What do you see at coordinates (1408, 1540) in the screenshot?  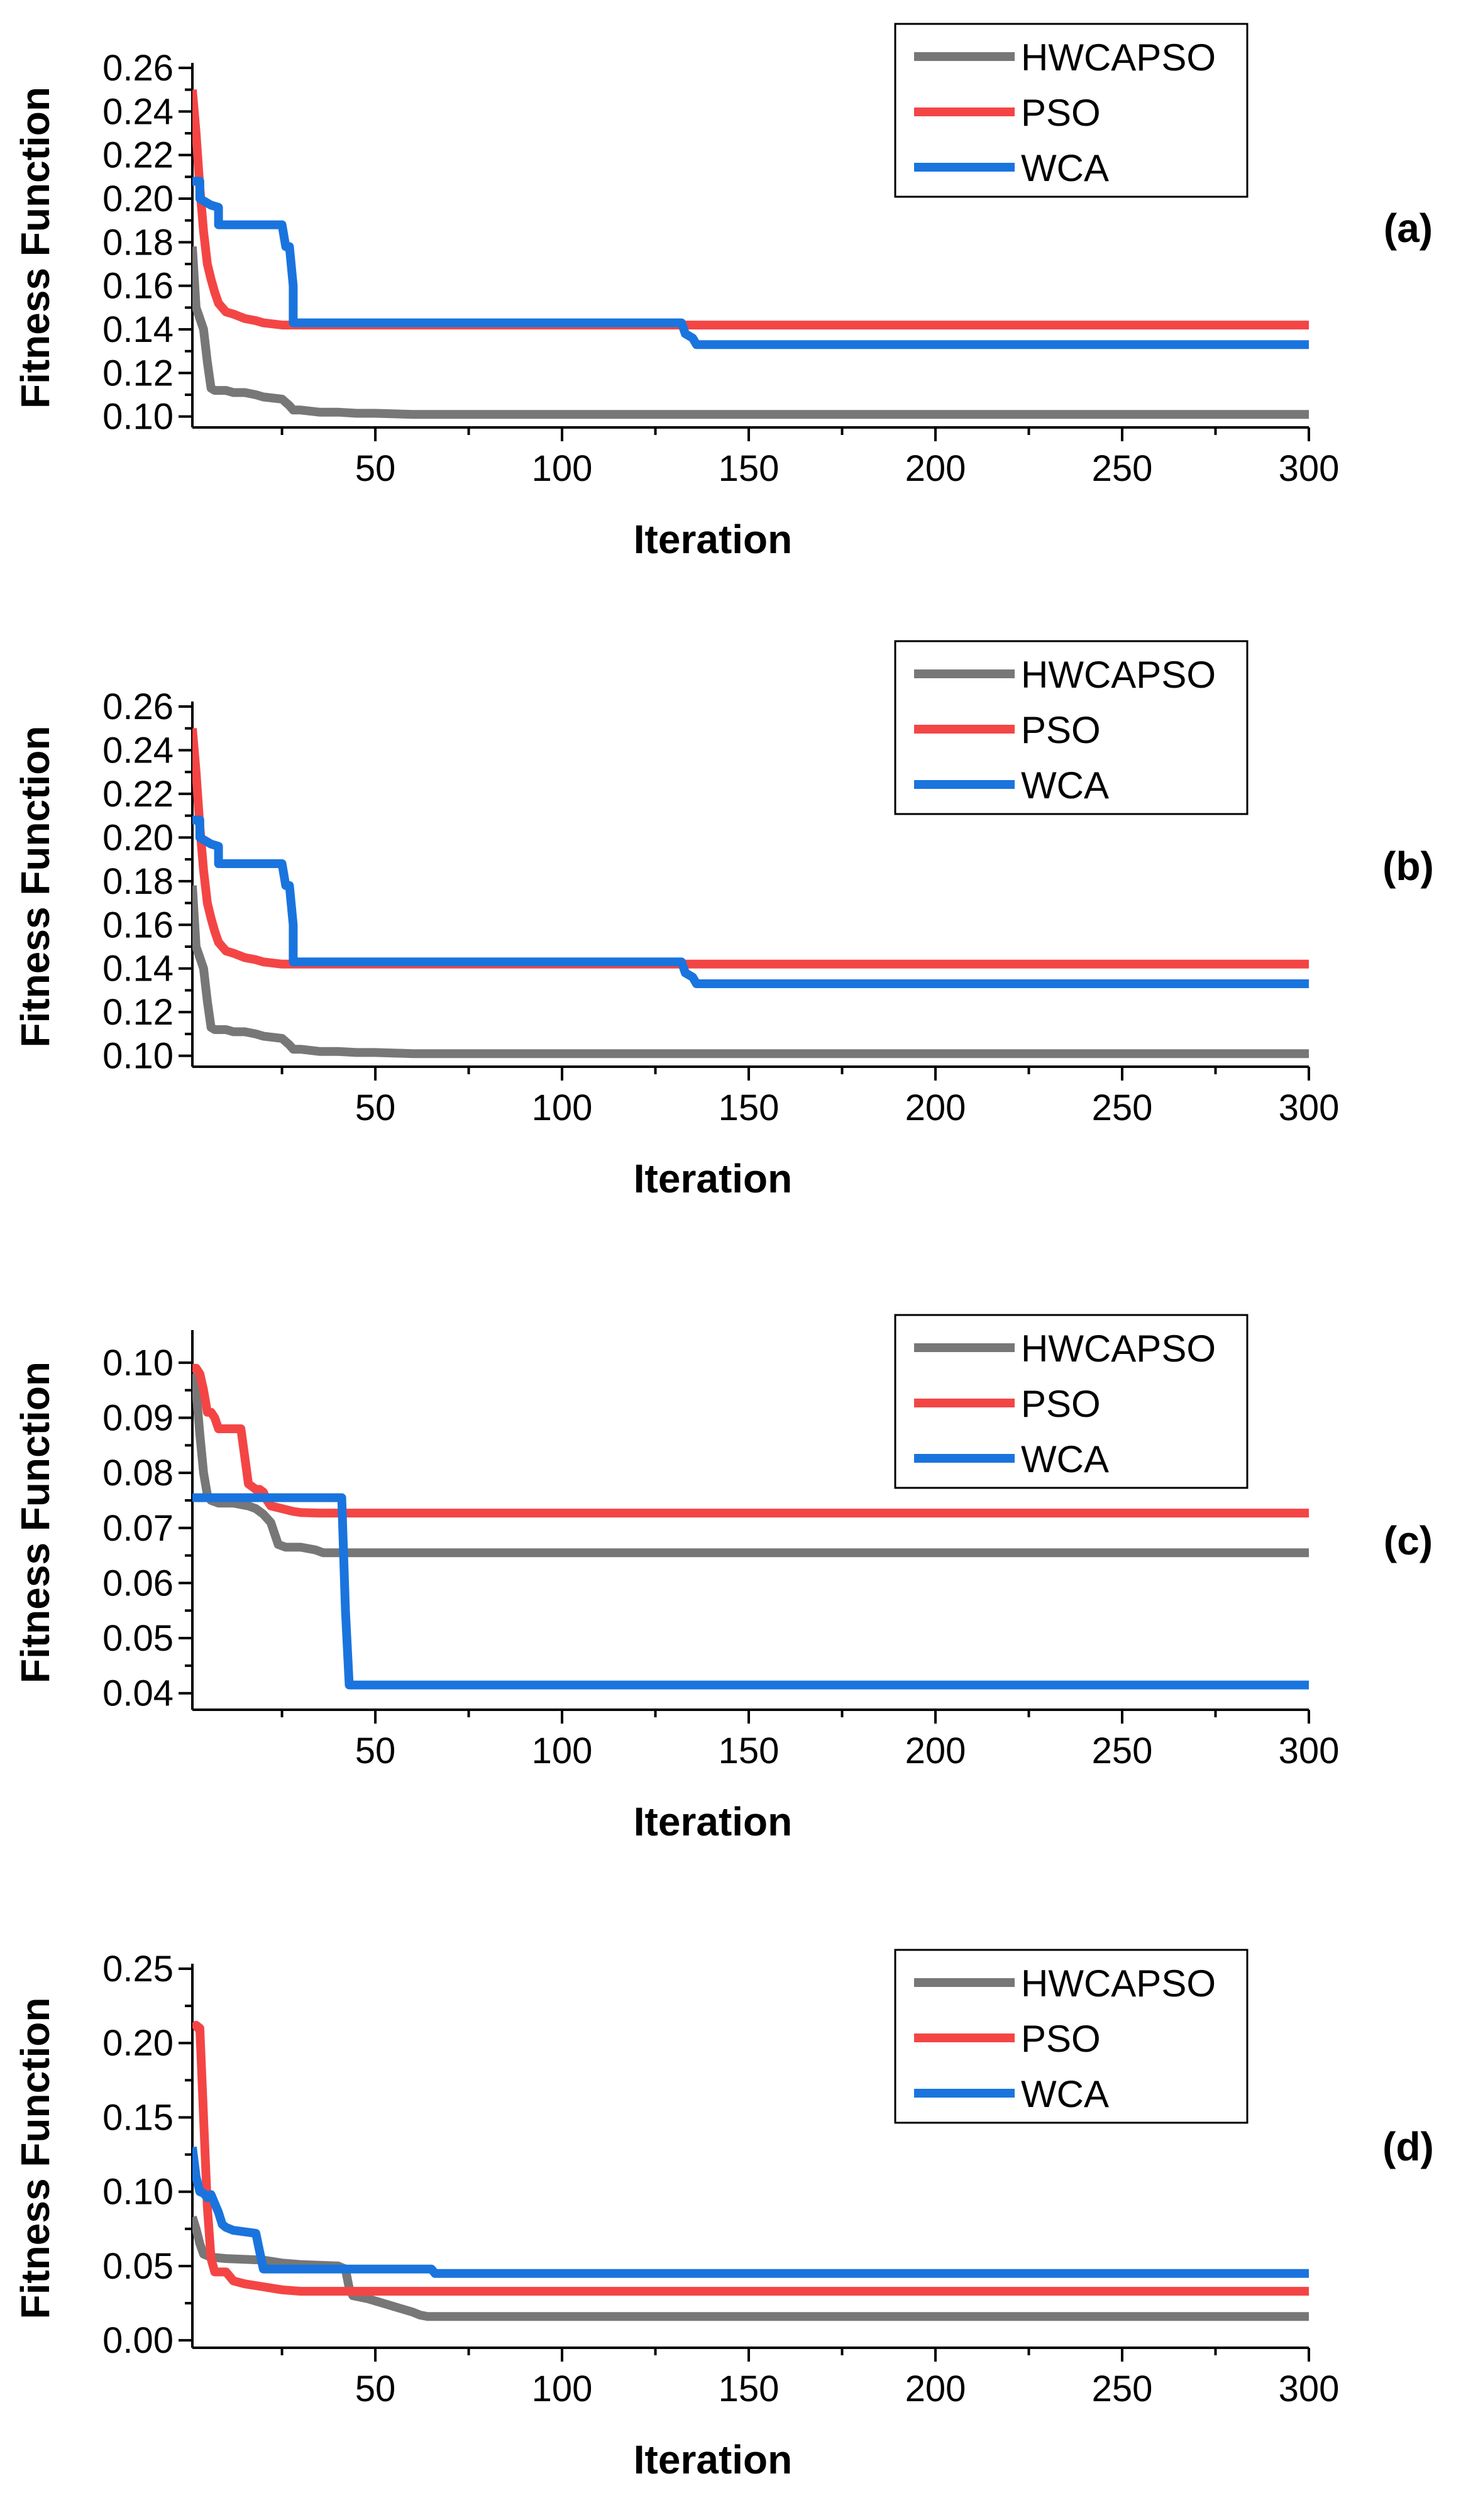 I see `panel-label: (c)` at bounding box center [1408, 1540].